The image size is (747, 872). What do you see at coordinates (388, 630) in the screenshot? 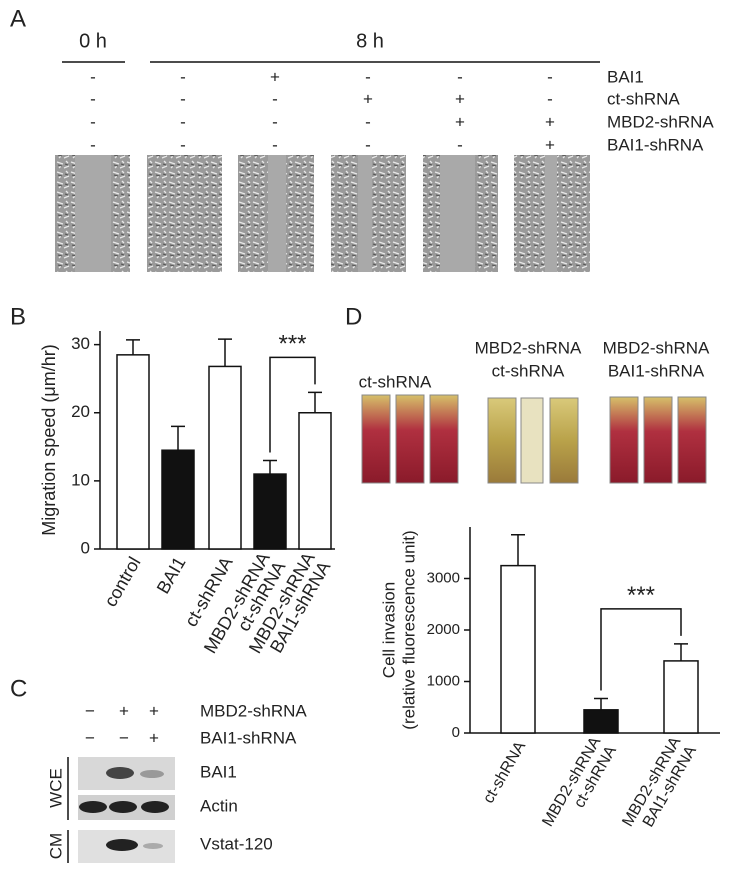
I see `y-axis-label: Cell invasion` at bounding box center [388, 630].